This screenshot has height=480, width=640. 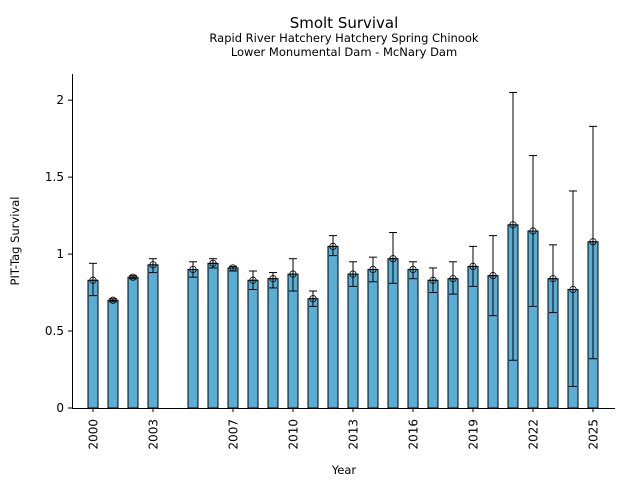 I want to click on bar-group-2005, so click(x=193, y=335).